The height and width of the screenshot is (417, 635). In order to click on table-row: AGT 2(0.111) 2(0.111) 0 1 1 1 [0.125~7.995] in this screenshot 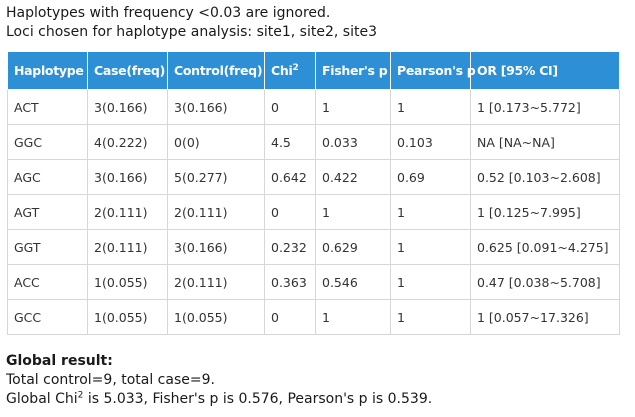, I will do `click(313, 212)`.